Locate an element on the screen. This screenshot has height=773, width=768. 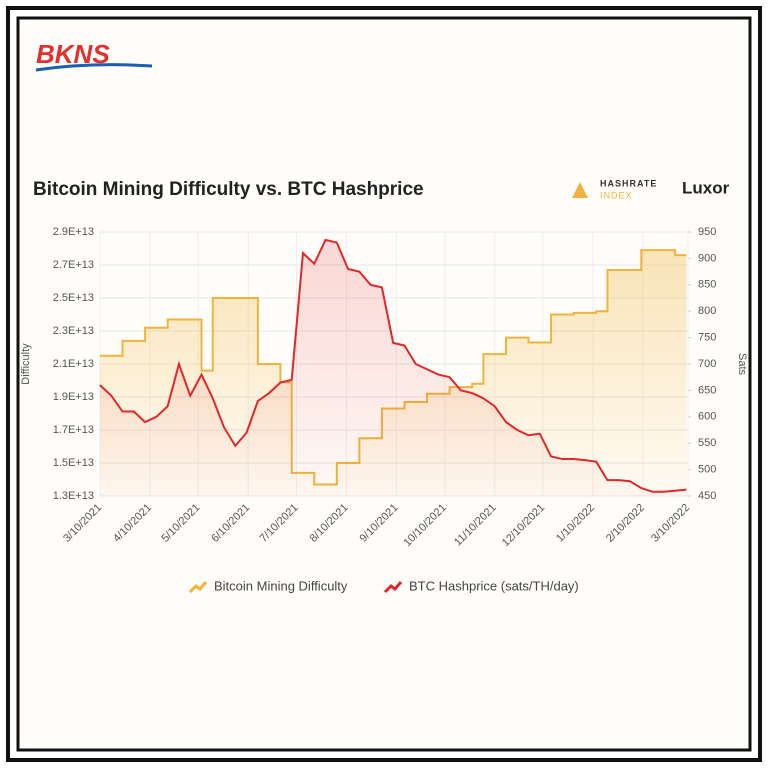
y2-tick-label: 850 is located at coordinates (707, 285).